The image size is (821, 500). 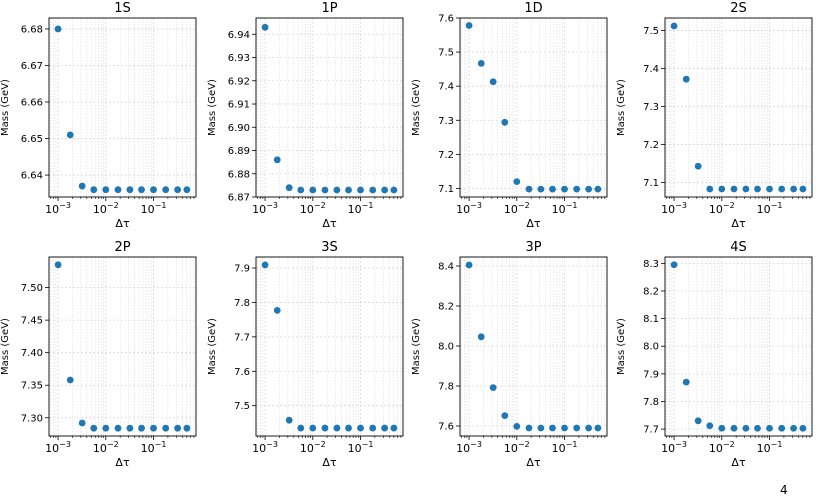 I want to click on y-tick-label: 6.90, so click(x=239, y=128).